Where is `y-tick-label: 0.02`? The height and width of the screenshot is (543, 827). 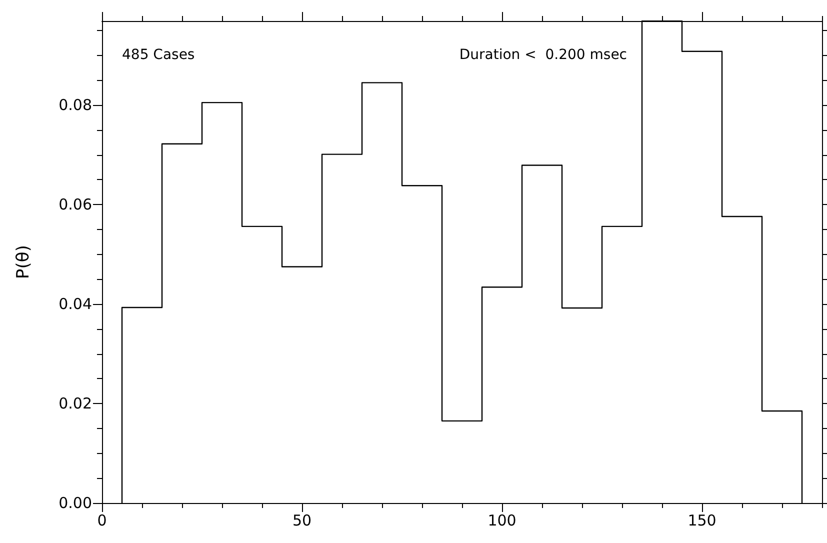
y-tick-label: 0.02 is located at coordinates (75, 403).